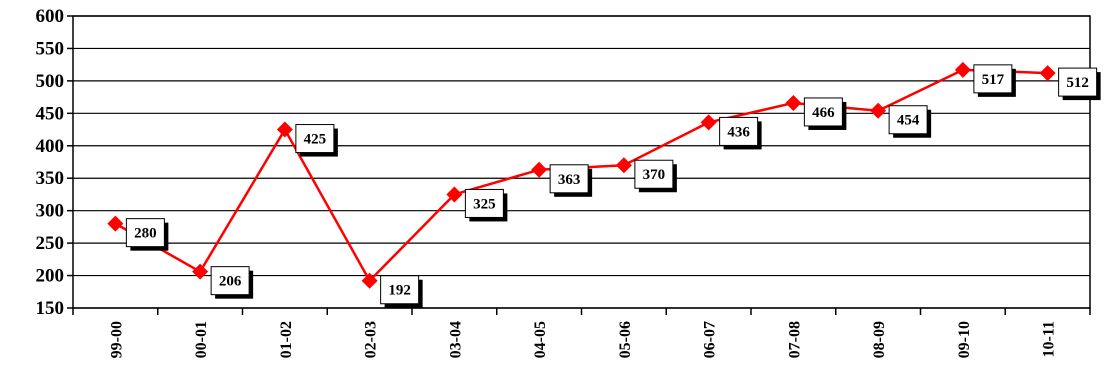 This screenshot has height=377, width=1108. What do you see at coordinates (54, 162) in the screenshot?
I see `y-axis-ticks: 150 200 250 300 350 400 450 500 550 600` at bounding box center [54, 162].